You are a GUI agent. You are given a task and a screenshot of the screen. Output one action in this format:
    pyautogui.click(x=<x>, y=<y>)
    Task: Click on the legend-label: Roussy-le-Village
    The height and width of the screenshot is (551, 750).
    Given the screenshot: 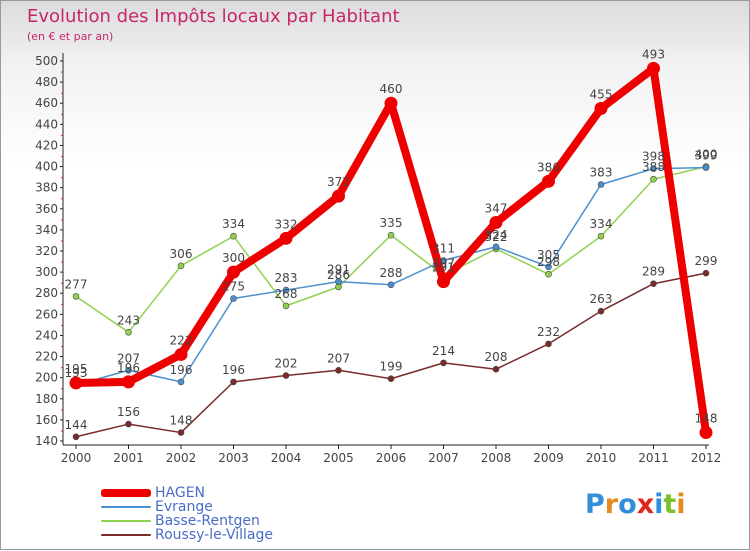 What is the action you would take?
    pyautogui.click(x=214, y=535)
    